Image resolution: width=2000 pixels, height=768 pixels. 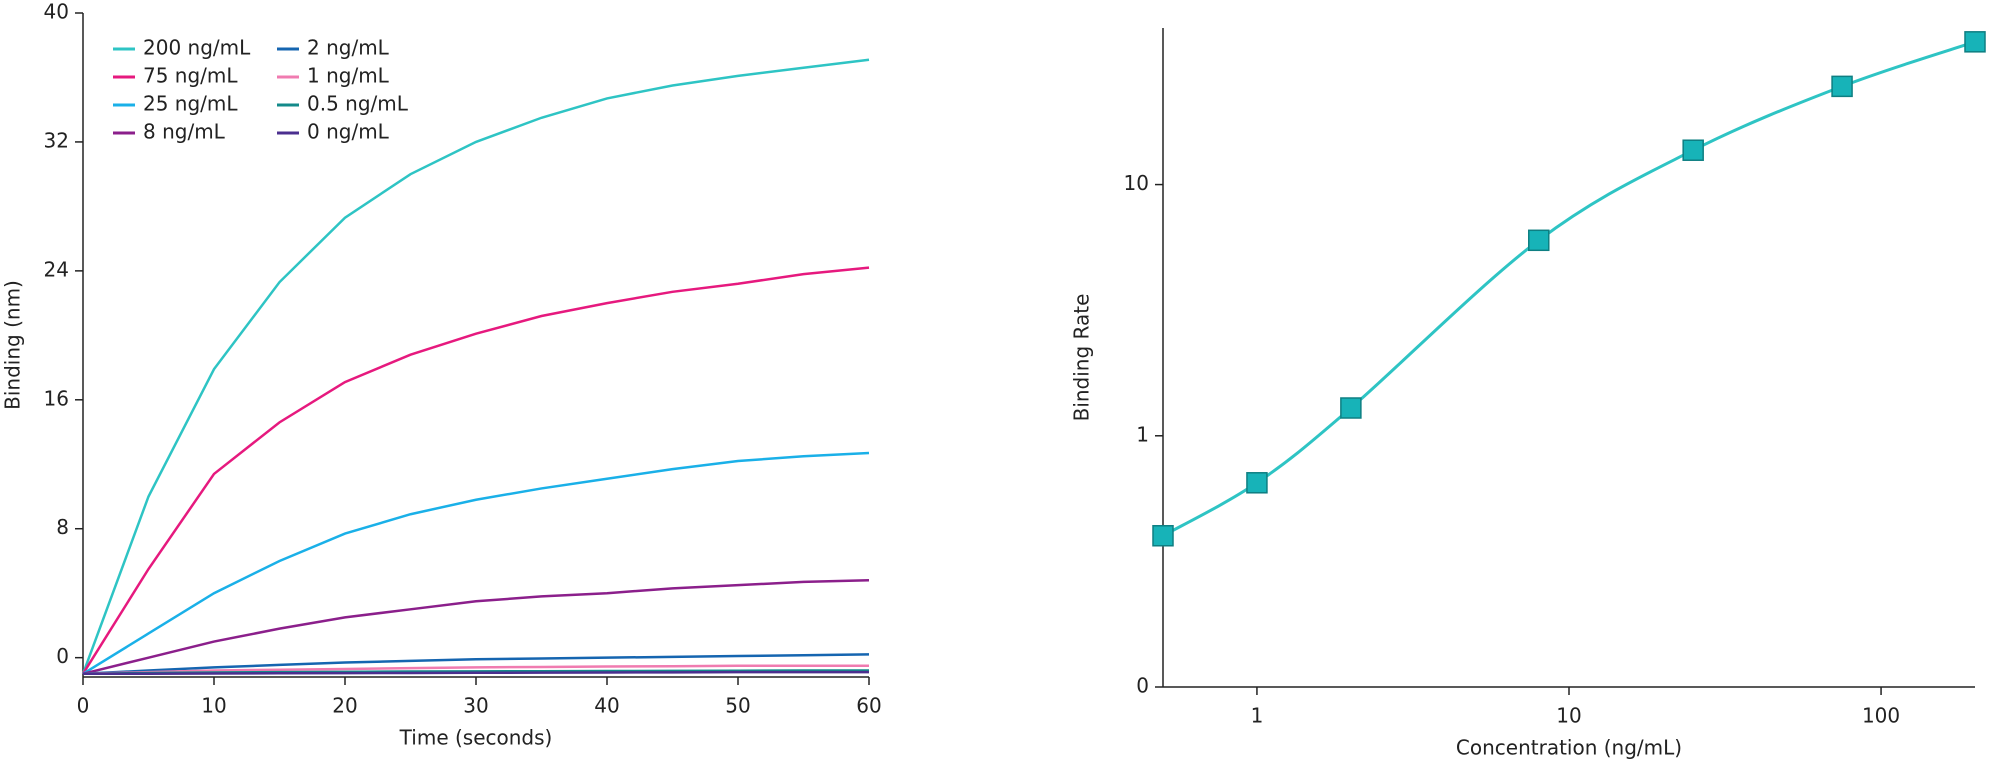 What do you see at coordinates (56, 12) in the screenshot?
I see `y-tick-label: 40` at bounding box center [56, 12].